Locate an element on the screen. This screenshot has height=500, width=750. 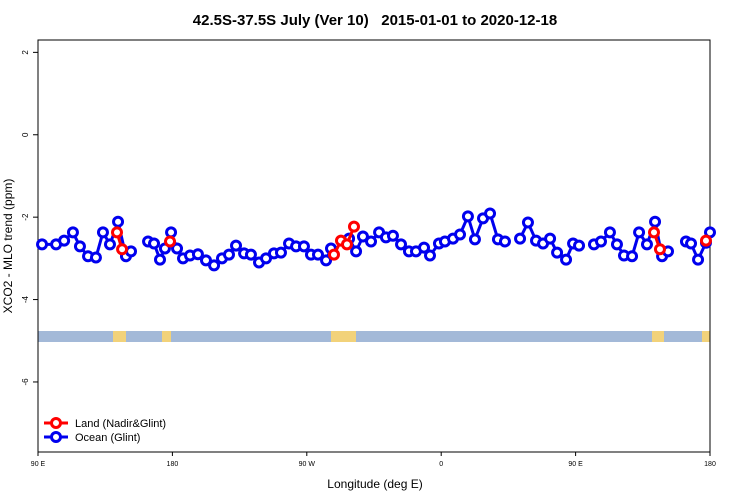
x-axis-label: Longitude (deg E) is located at coordinates (374, 484).